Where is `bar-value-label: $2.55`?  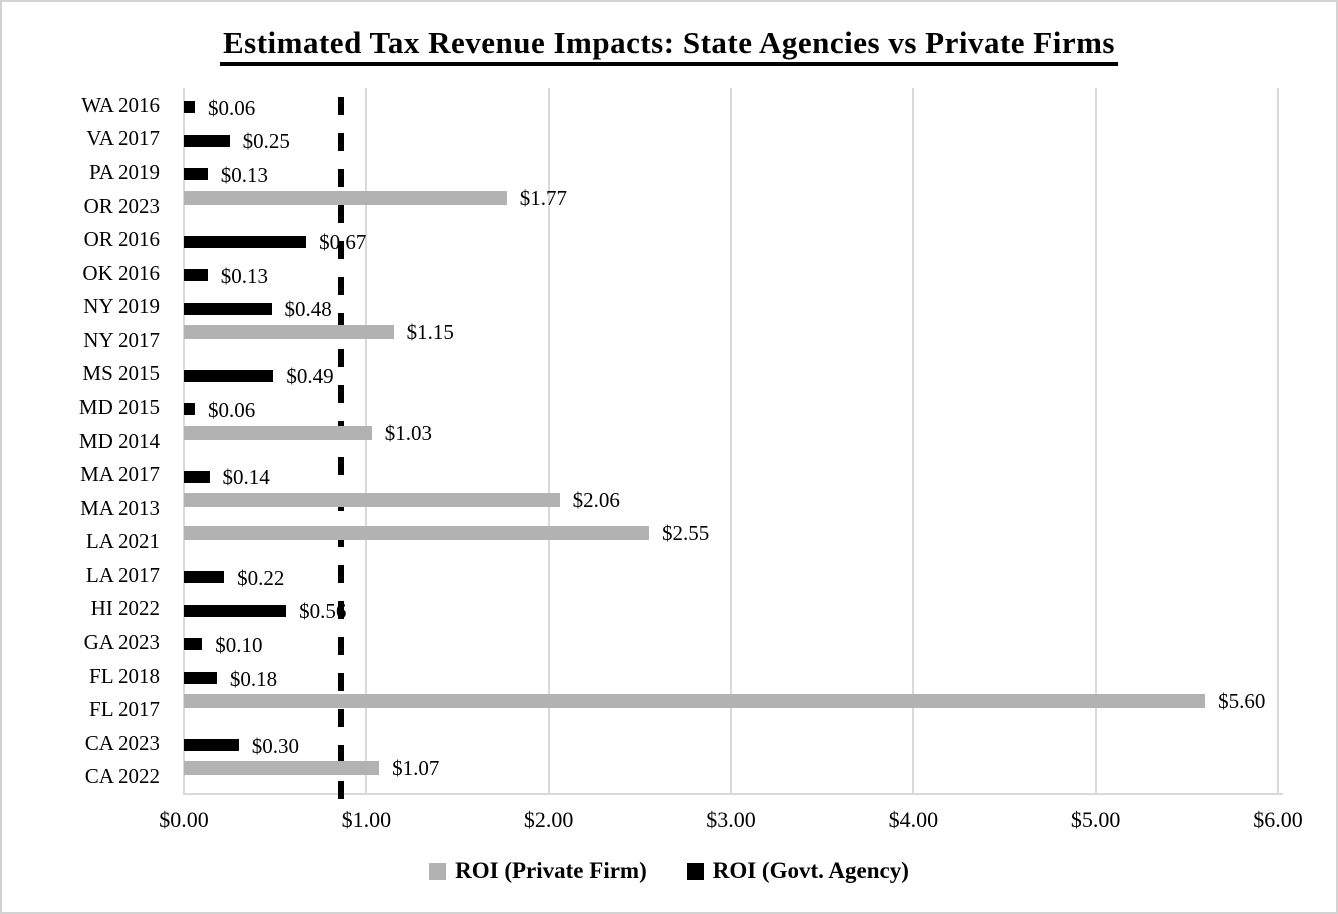
bar-value-label: $2.55 is located at coordinates (685, 533).